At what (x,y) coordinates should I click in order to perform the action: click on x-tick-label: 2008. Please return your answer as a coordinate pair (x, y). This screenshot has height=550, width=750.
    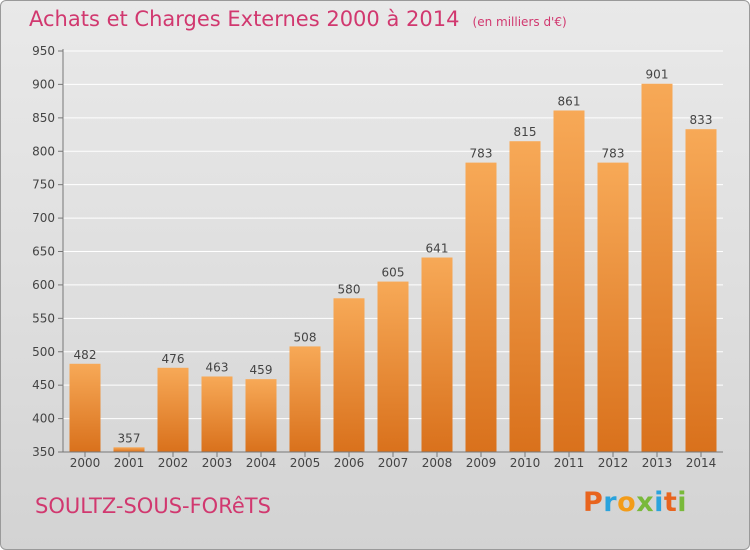
    Looking at the image, I should click on (437, 463).